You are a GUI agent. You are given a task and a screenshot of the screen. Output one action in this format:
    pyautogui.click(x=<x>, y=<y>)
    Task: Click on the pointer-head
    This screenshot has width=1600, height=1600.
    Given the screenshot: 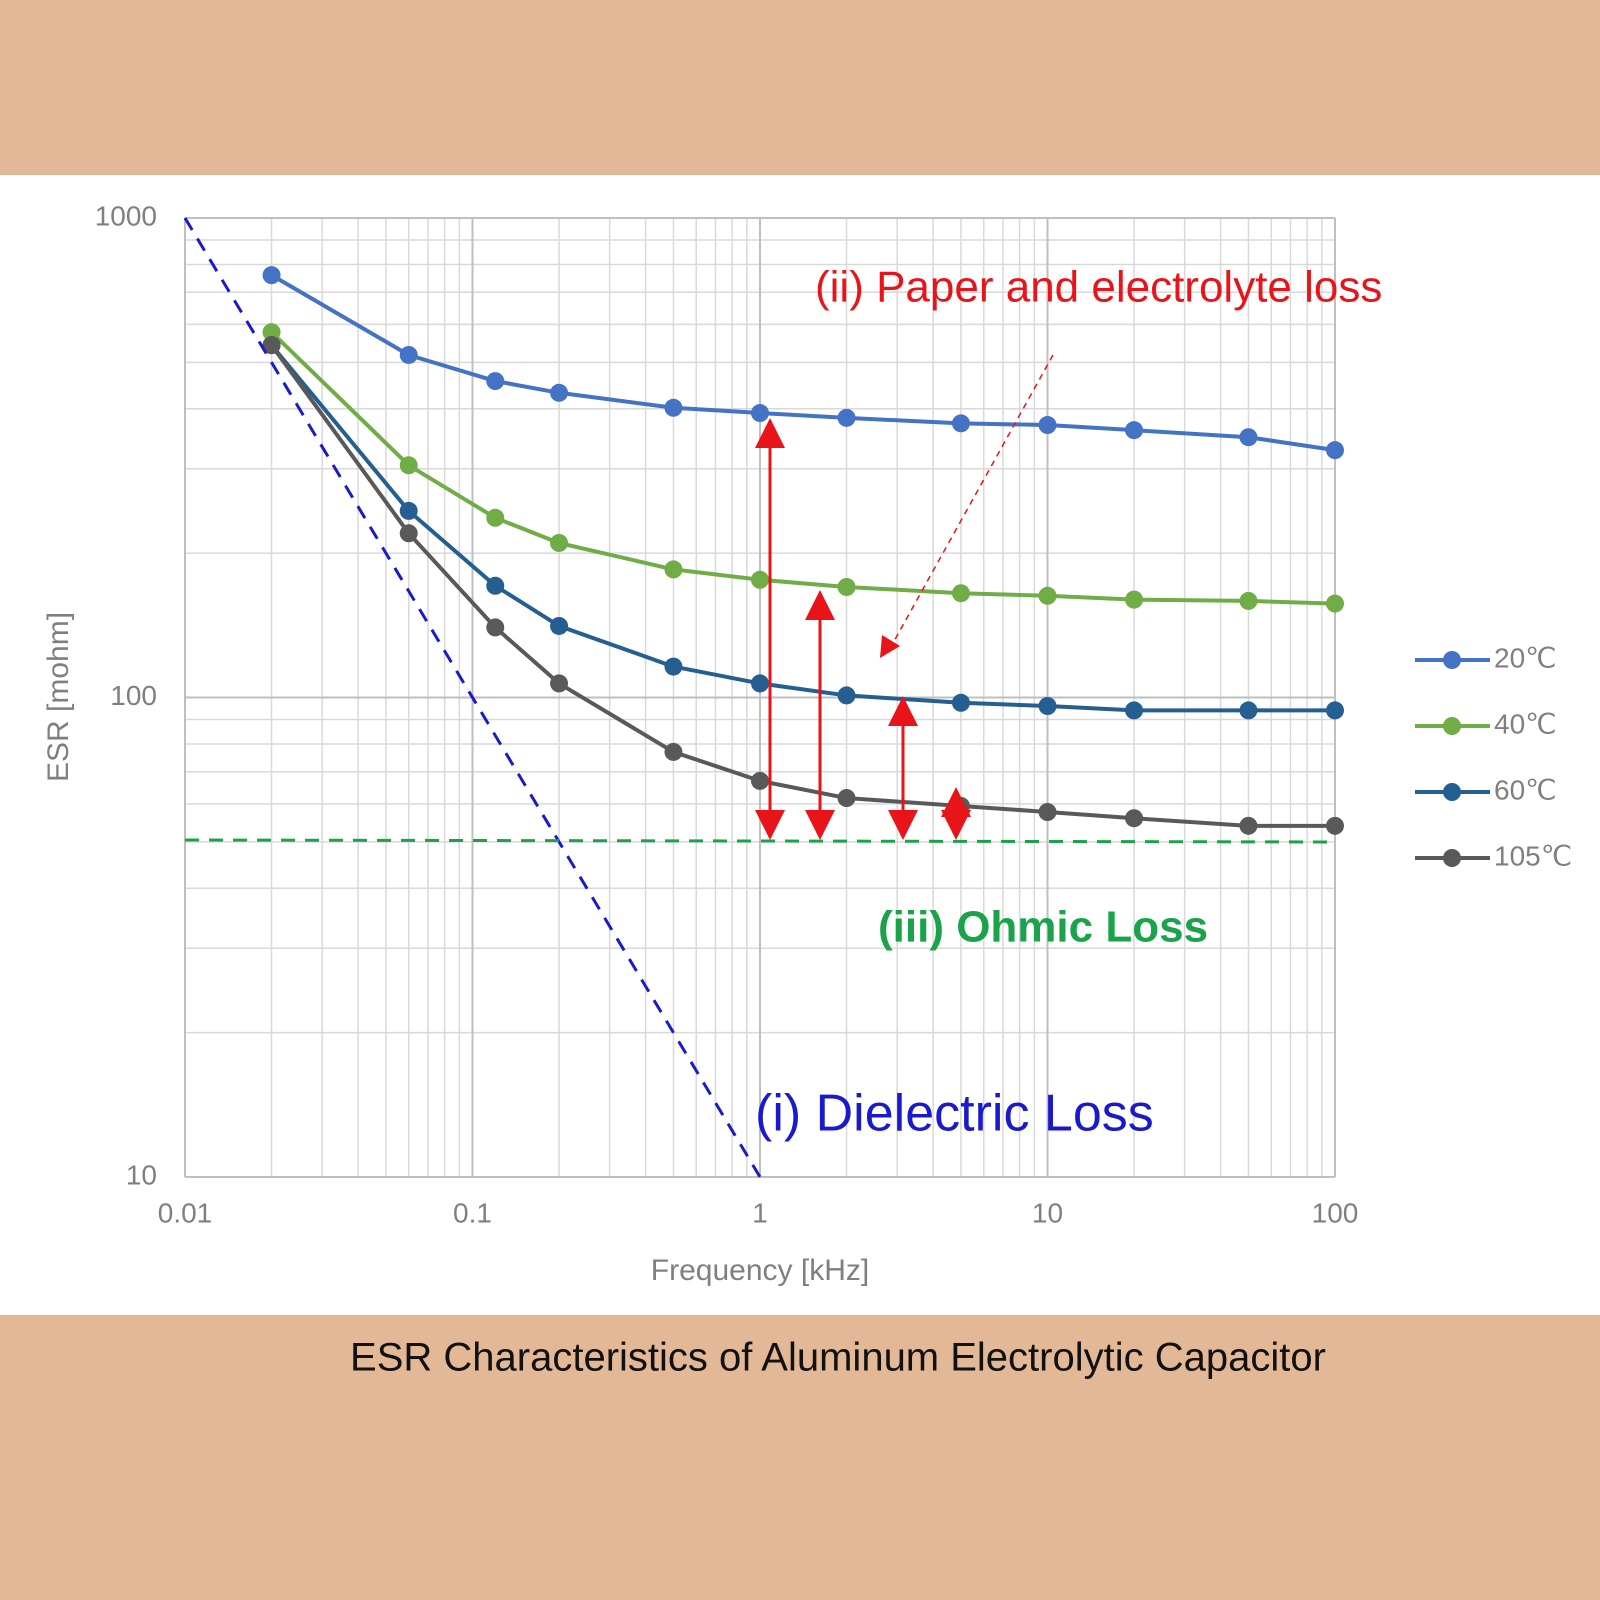 What is the action you would take?
    pyautogui.click(x=890, y=646)
    